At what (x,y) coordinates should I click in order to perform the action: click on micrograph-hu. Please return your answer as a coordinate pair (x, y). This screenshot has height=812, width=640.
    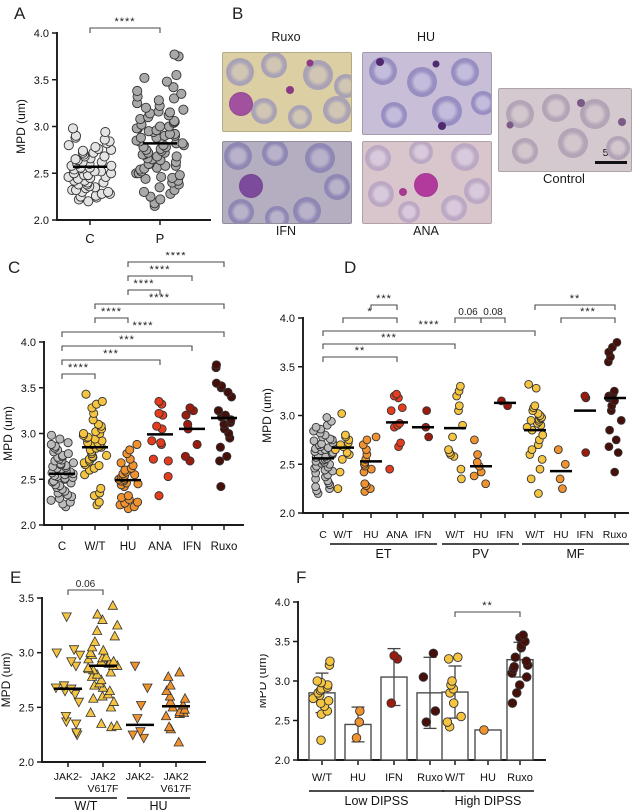
    Looking at the image, I should click on (427, 93).